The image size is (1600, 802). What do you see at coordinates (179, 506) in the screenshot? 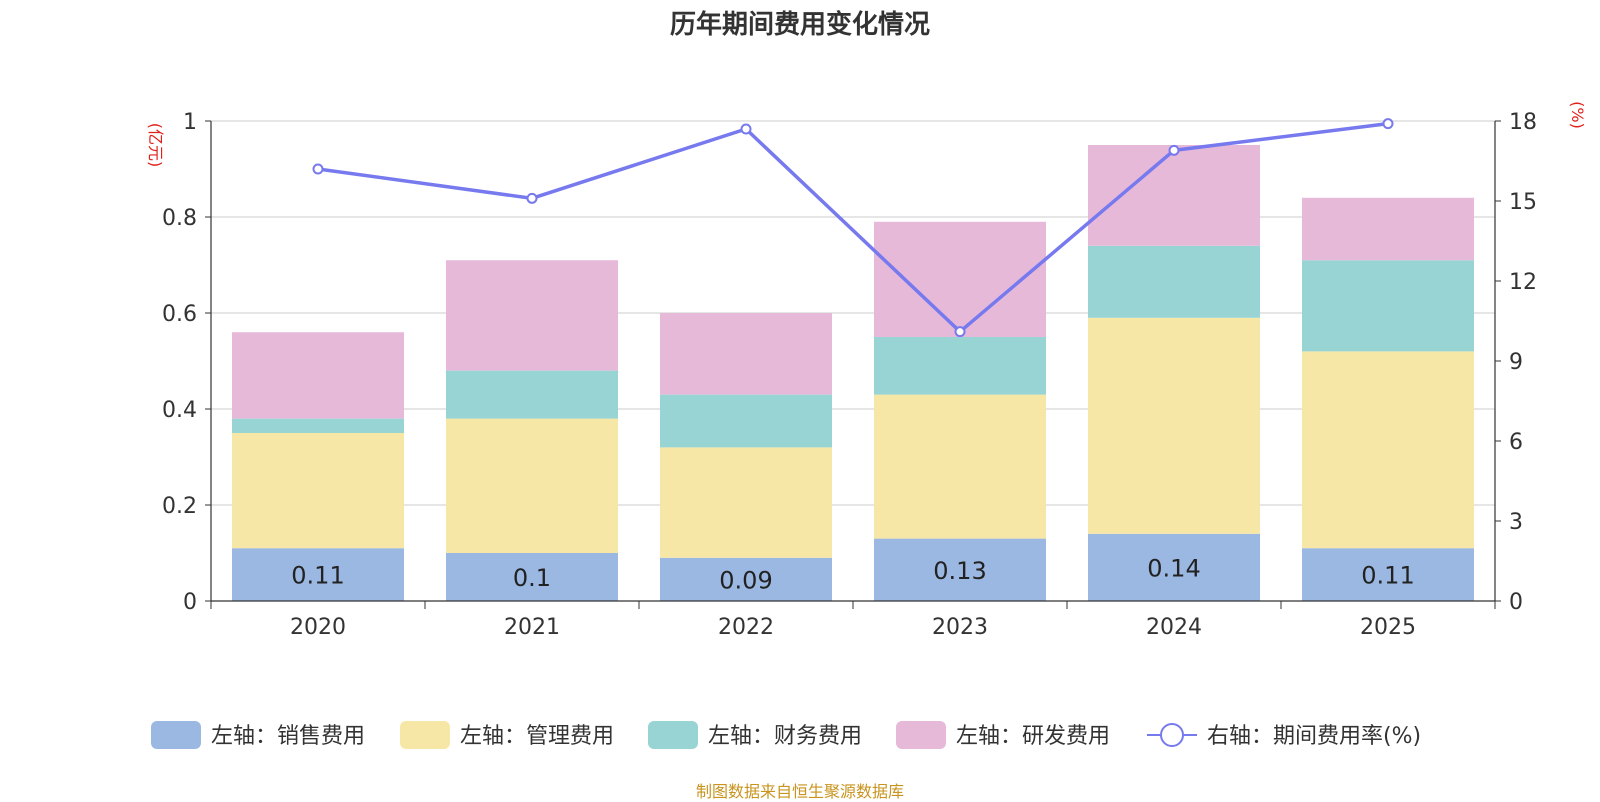
I see `left-axis-tick-label: 0.2` at bounding box center [179, 506].